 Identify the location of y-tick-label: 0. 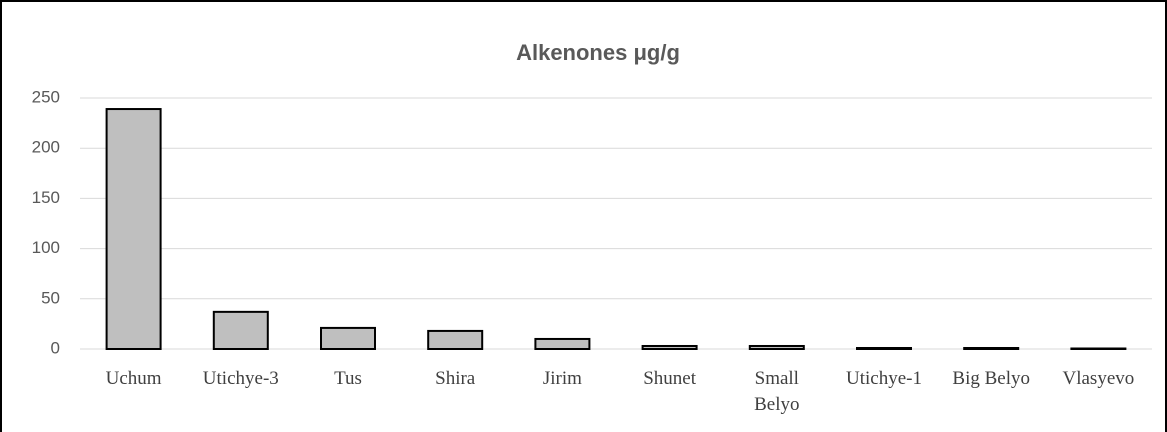
(55, 347).